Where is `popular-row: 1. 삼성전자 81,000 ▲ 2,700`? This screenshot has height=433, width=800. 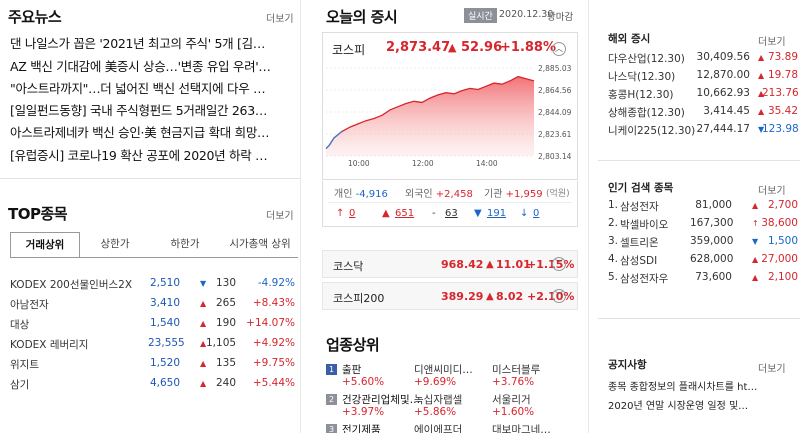 popular-row: 1. 삼성전자 81,000 ▲ 2,700 is located at coordinates (703, 207).